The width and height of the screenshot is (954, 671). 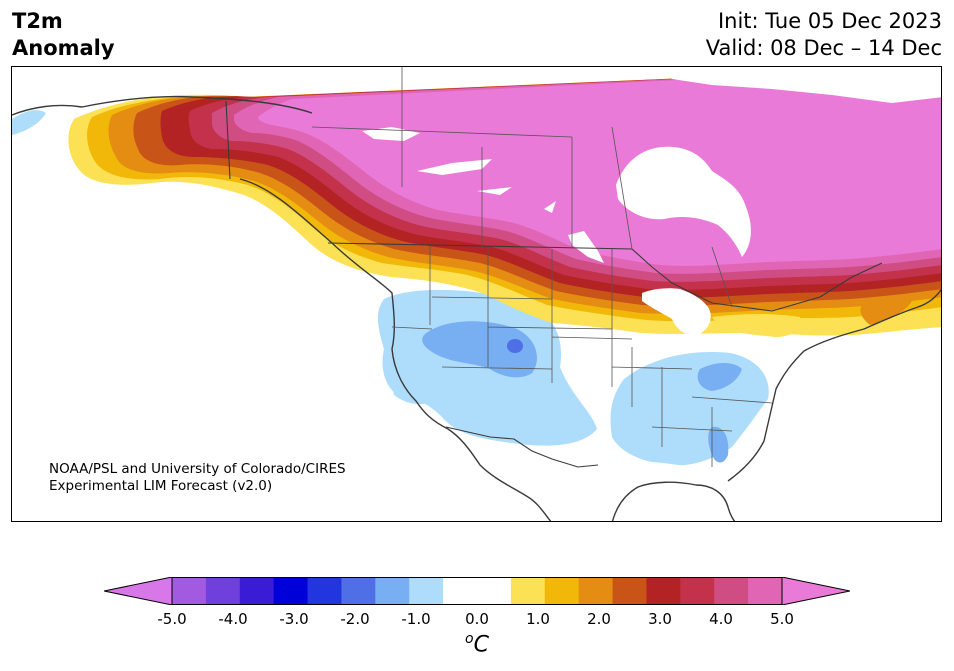 I want to click on colorbar-tick-label: 1.0, so click(x=538, y=619).